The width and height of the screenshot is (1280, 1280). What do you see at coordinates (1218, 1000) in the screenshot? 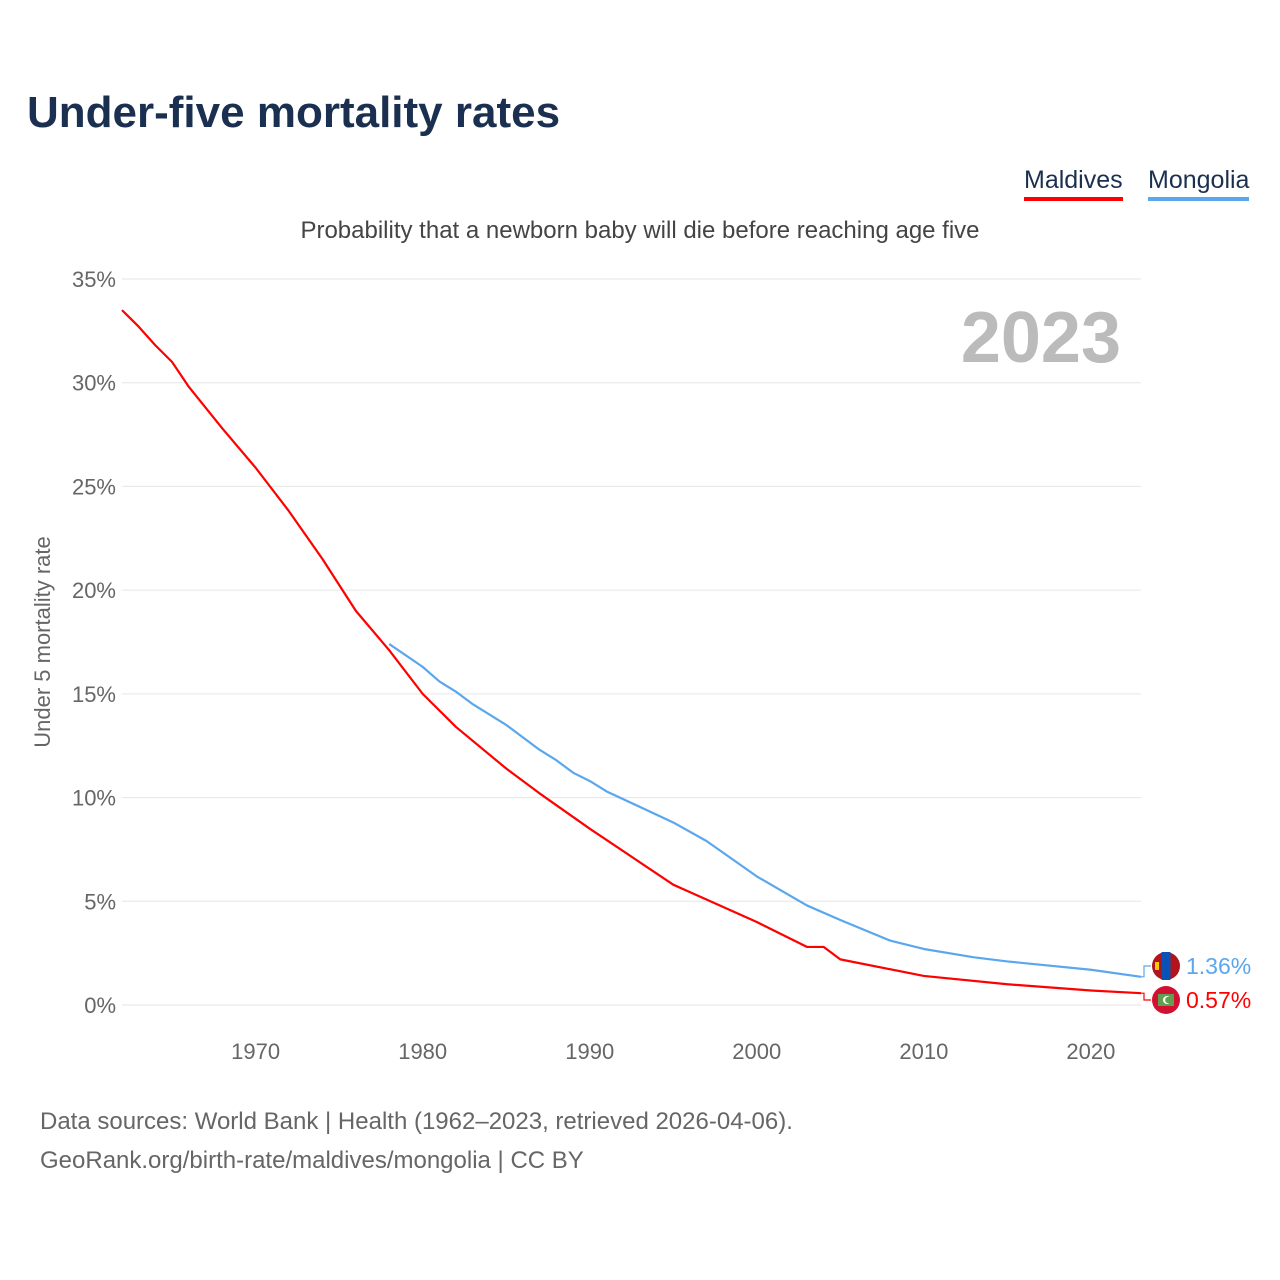
I see `end-value-label-maldives: 0.57%` at bounding box center [1218, 1000].